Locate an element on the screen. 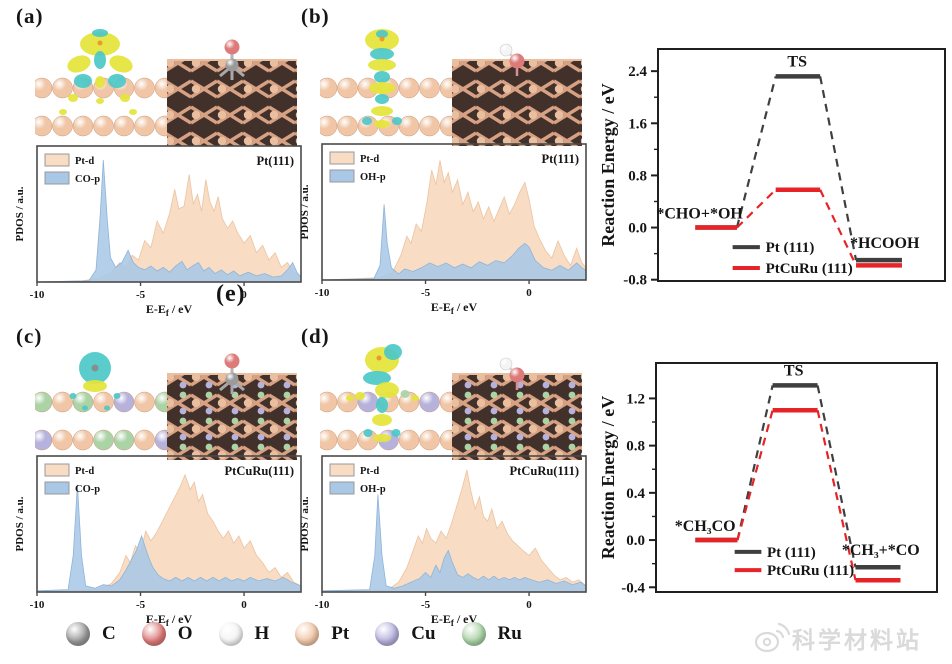 The width and height of the screenshot is (952, 664). y-tick-label: -0.8 is located at coordinates (635, 281).